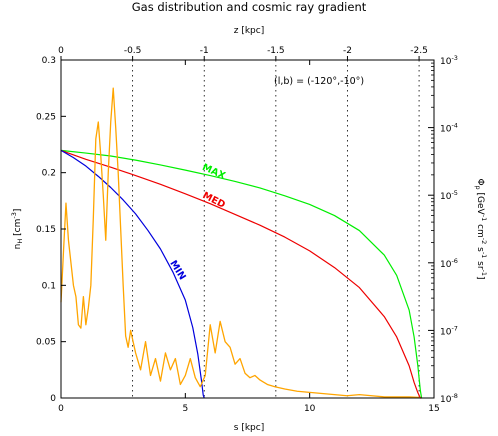  Describe the element at coordinates (46, 117) in the screenshot. I see `y-tick-label: 0.25` at that location.